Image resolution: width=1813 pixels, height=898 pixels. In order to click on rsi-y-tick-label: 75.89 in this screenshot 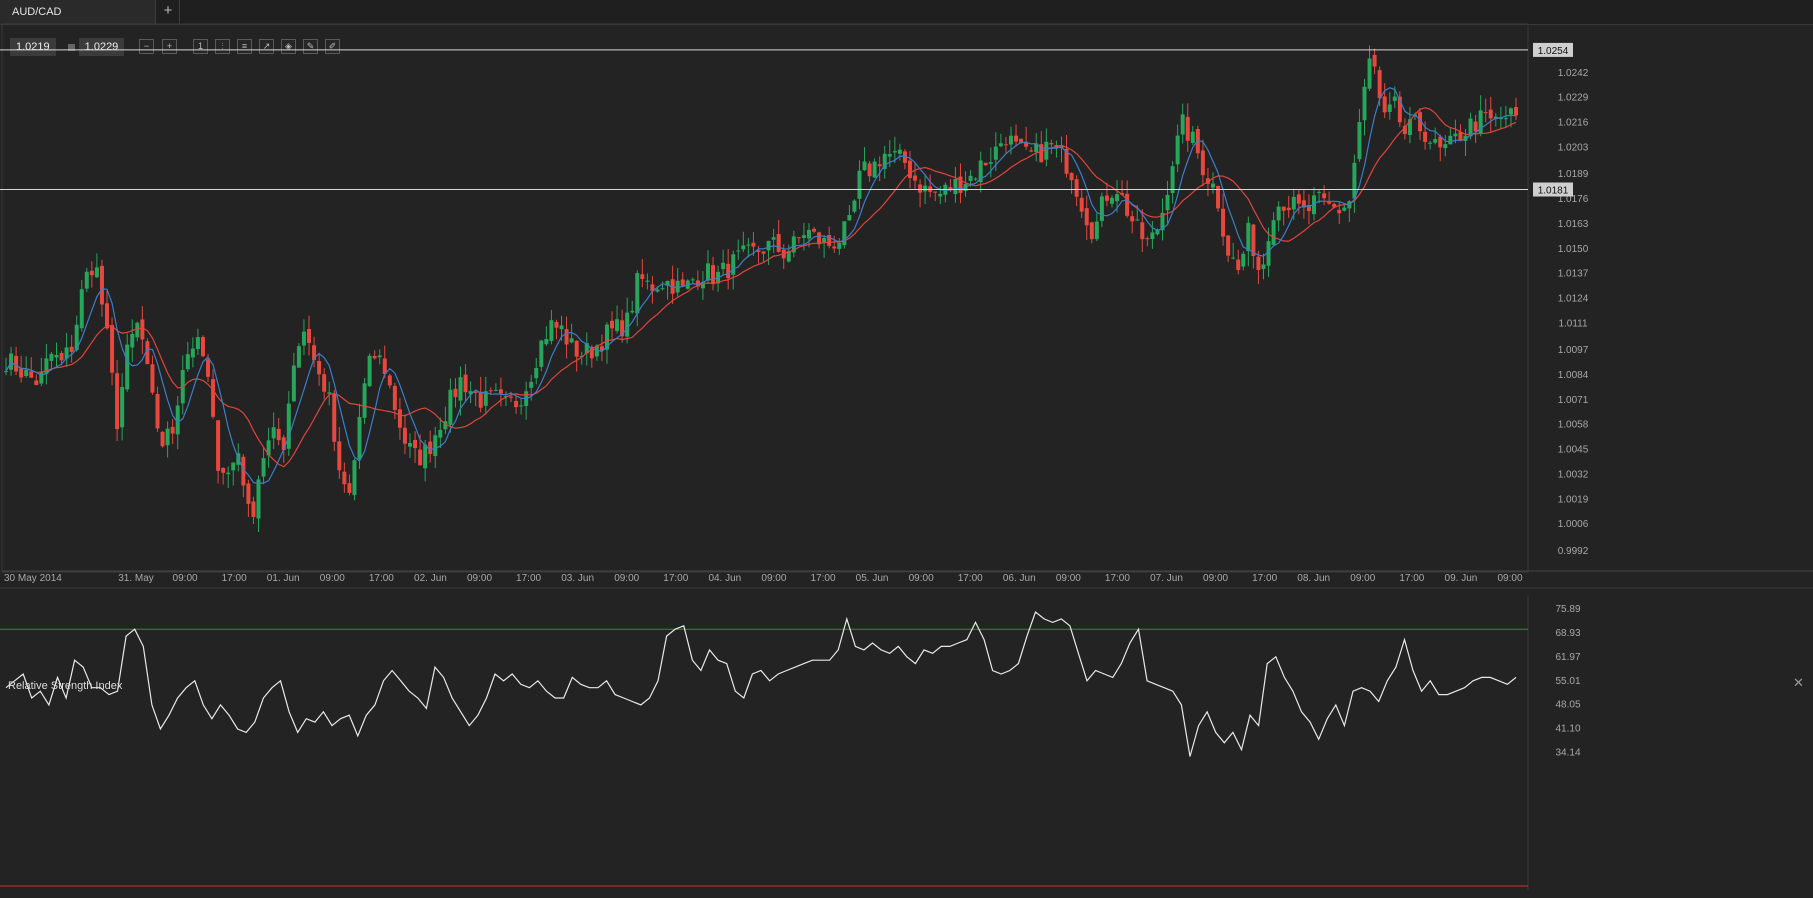, I will do `click(1567, 609)`.